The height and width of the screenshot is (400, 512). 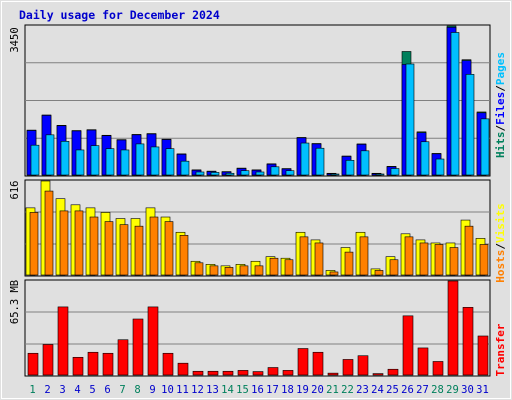 I want to click on day-label-6: 6, so click(x=107, y=390).